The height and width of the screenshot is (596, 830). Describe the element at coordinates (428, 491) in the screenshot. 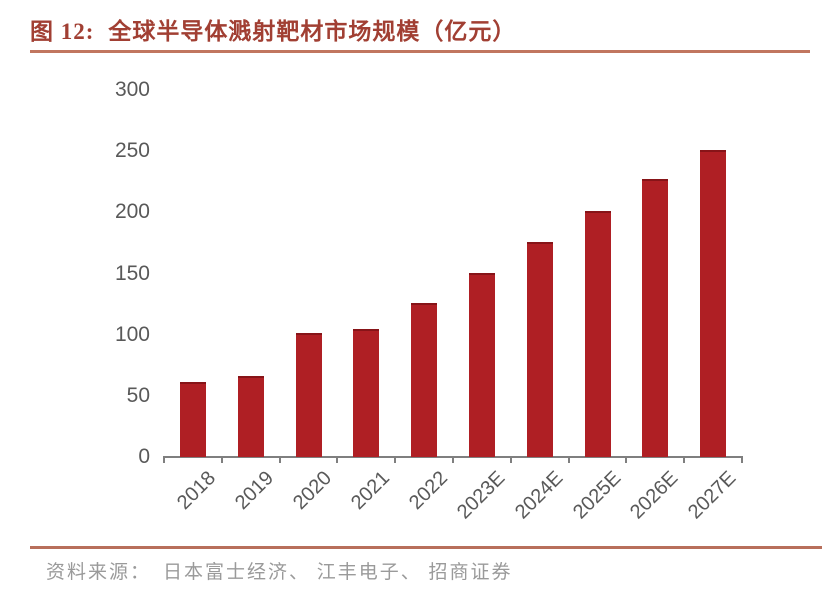

I see `x-tick-label: 2022` at that location.